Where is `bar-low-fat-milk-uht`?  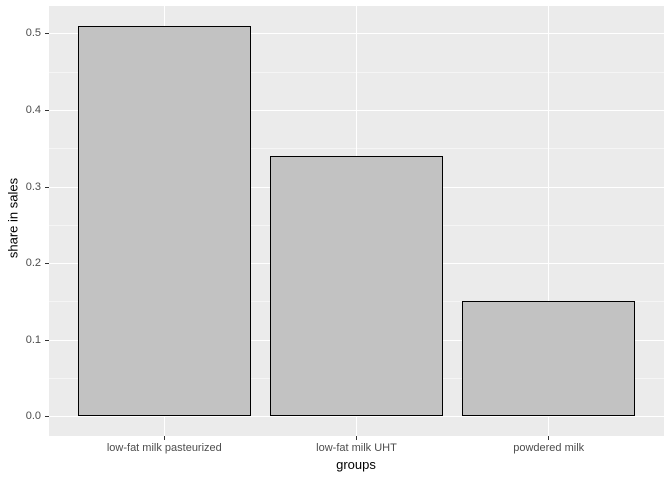
bar-low-fat-milk-uht is located at coordinates (356, 286).